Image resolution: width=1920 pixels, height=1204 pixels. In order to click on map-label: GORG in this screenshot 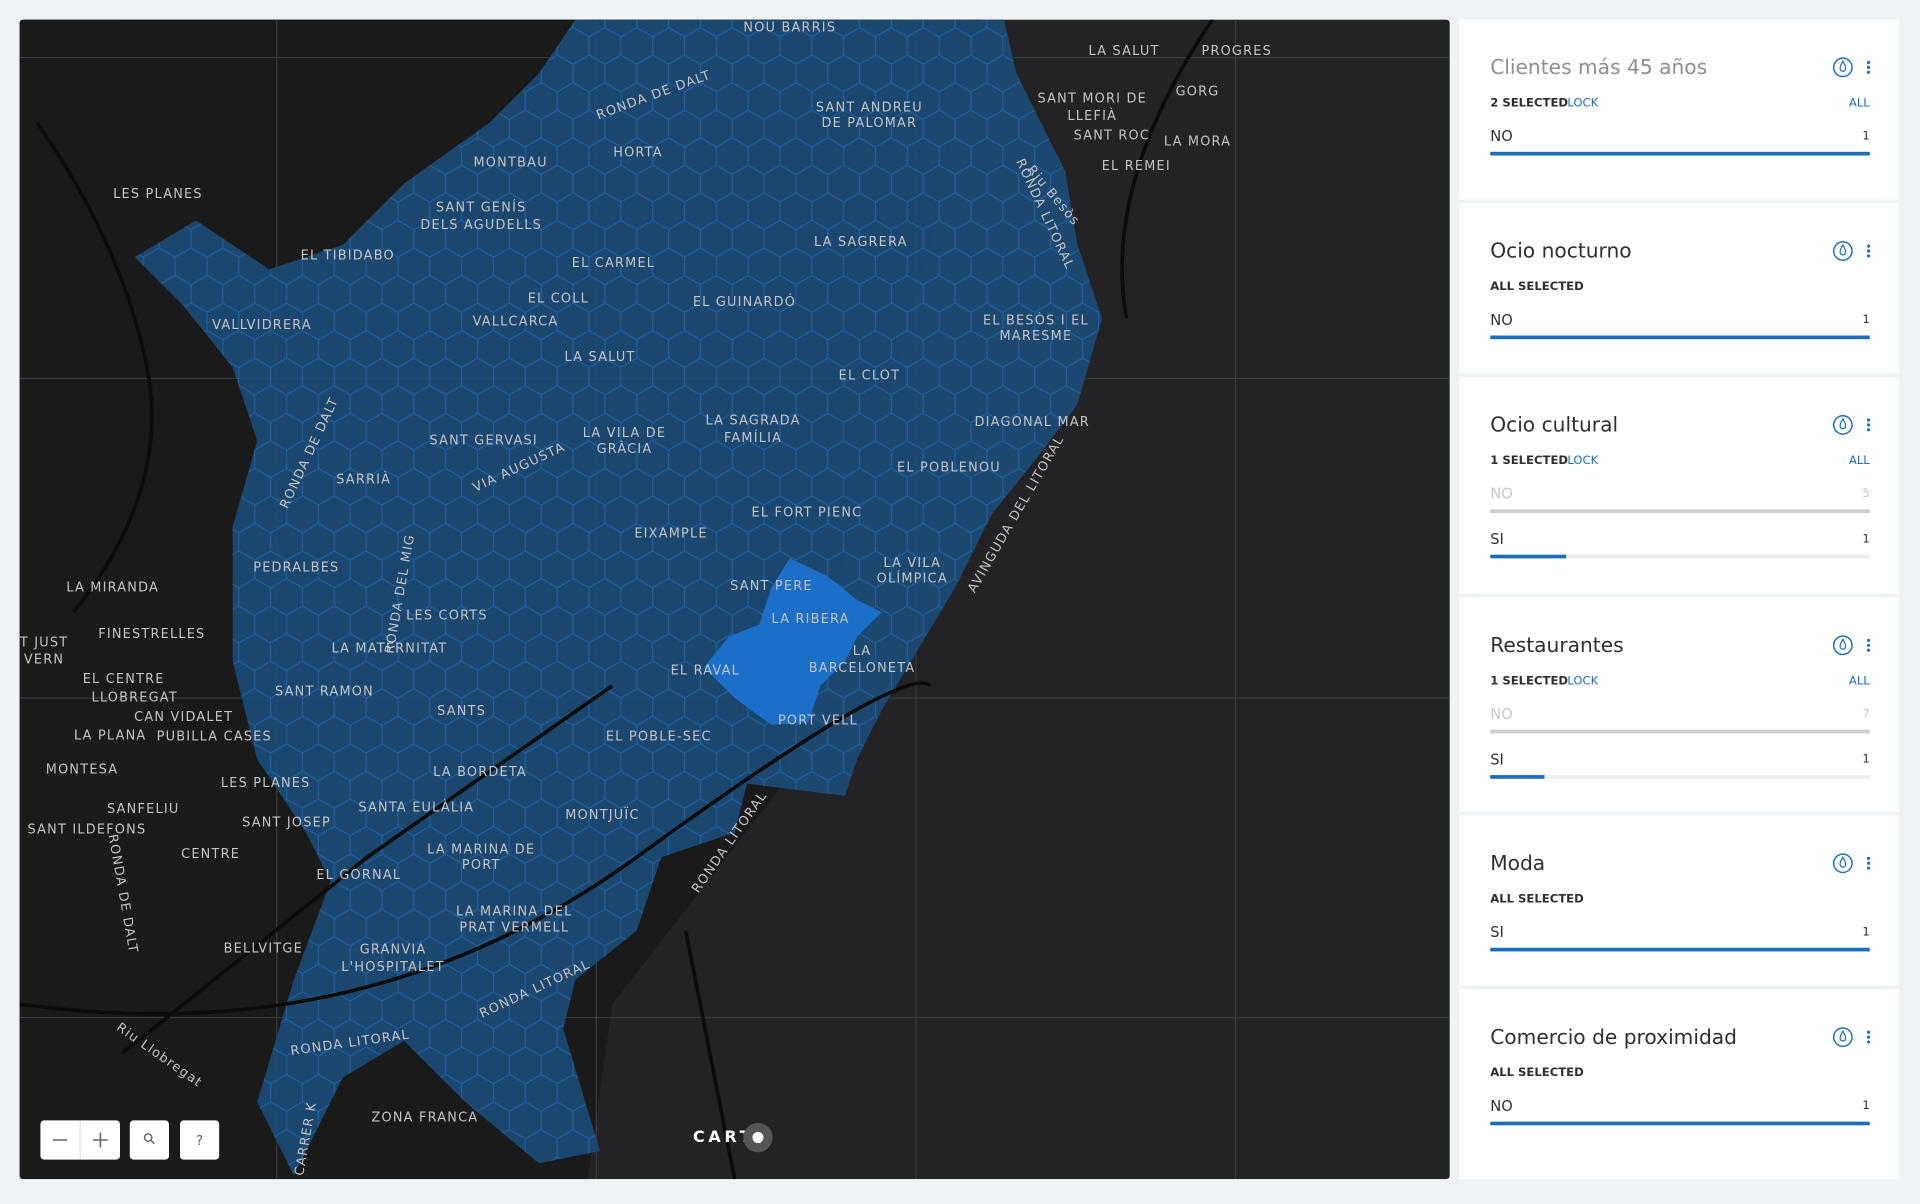, I will do `click(1198, 91)`.